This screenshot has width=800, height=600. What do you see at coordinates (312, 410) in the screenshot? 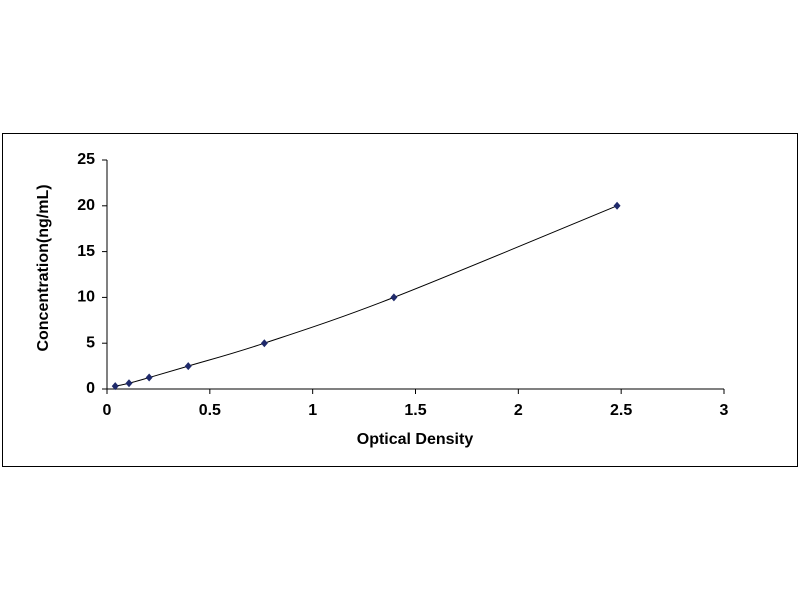
I see `x-tick-label: 1` at bounding box center [312, 410].